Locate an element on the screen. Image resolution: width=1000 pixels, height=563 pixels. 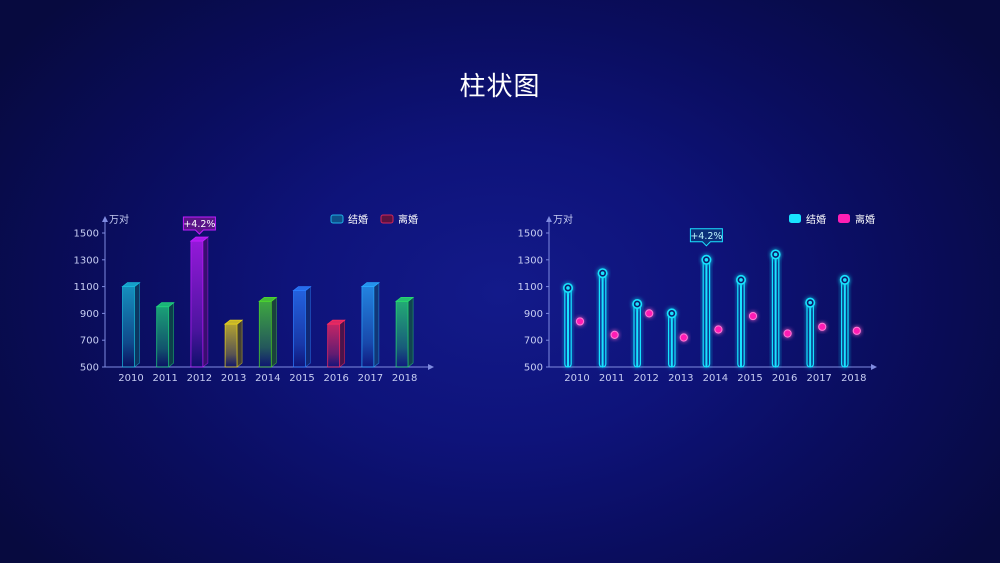
left-bar-2014 is located at coordinates (268, 332).